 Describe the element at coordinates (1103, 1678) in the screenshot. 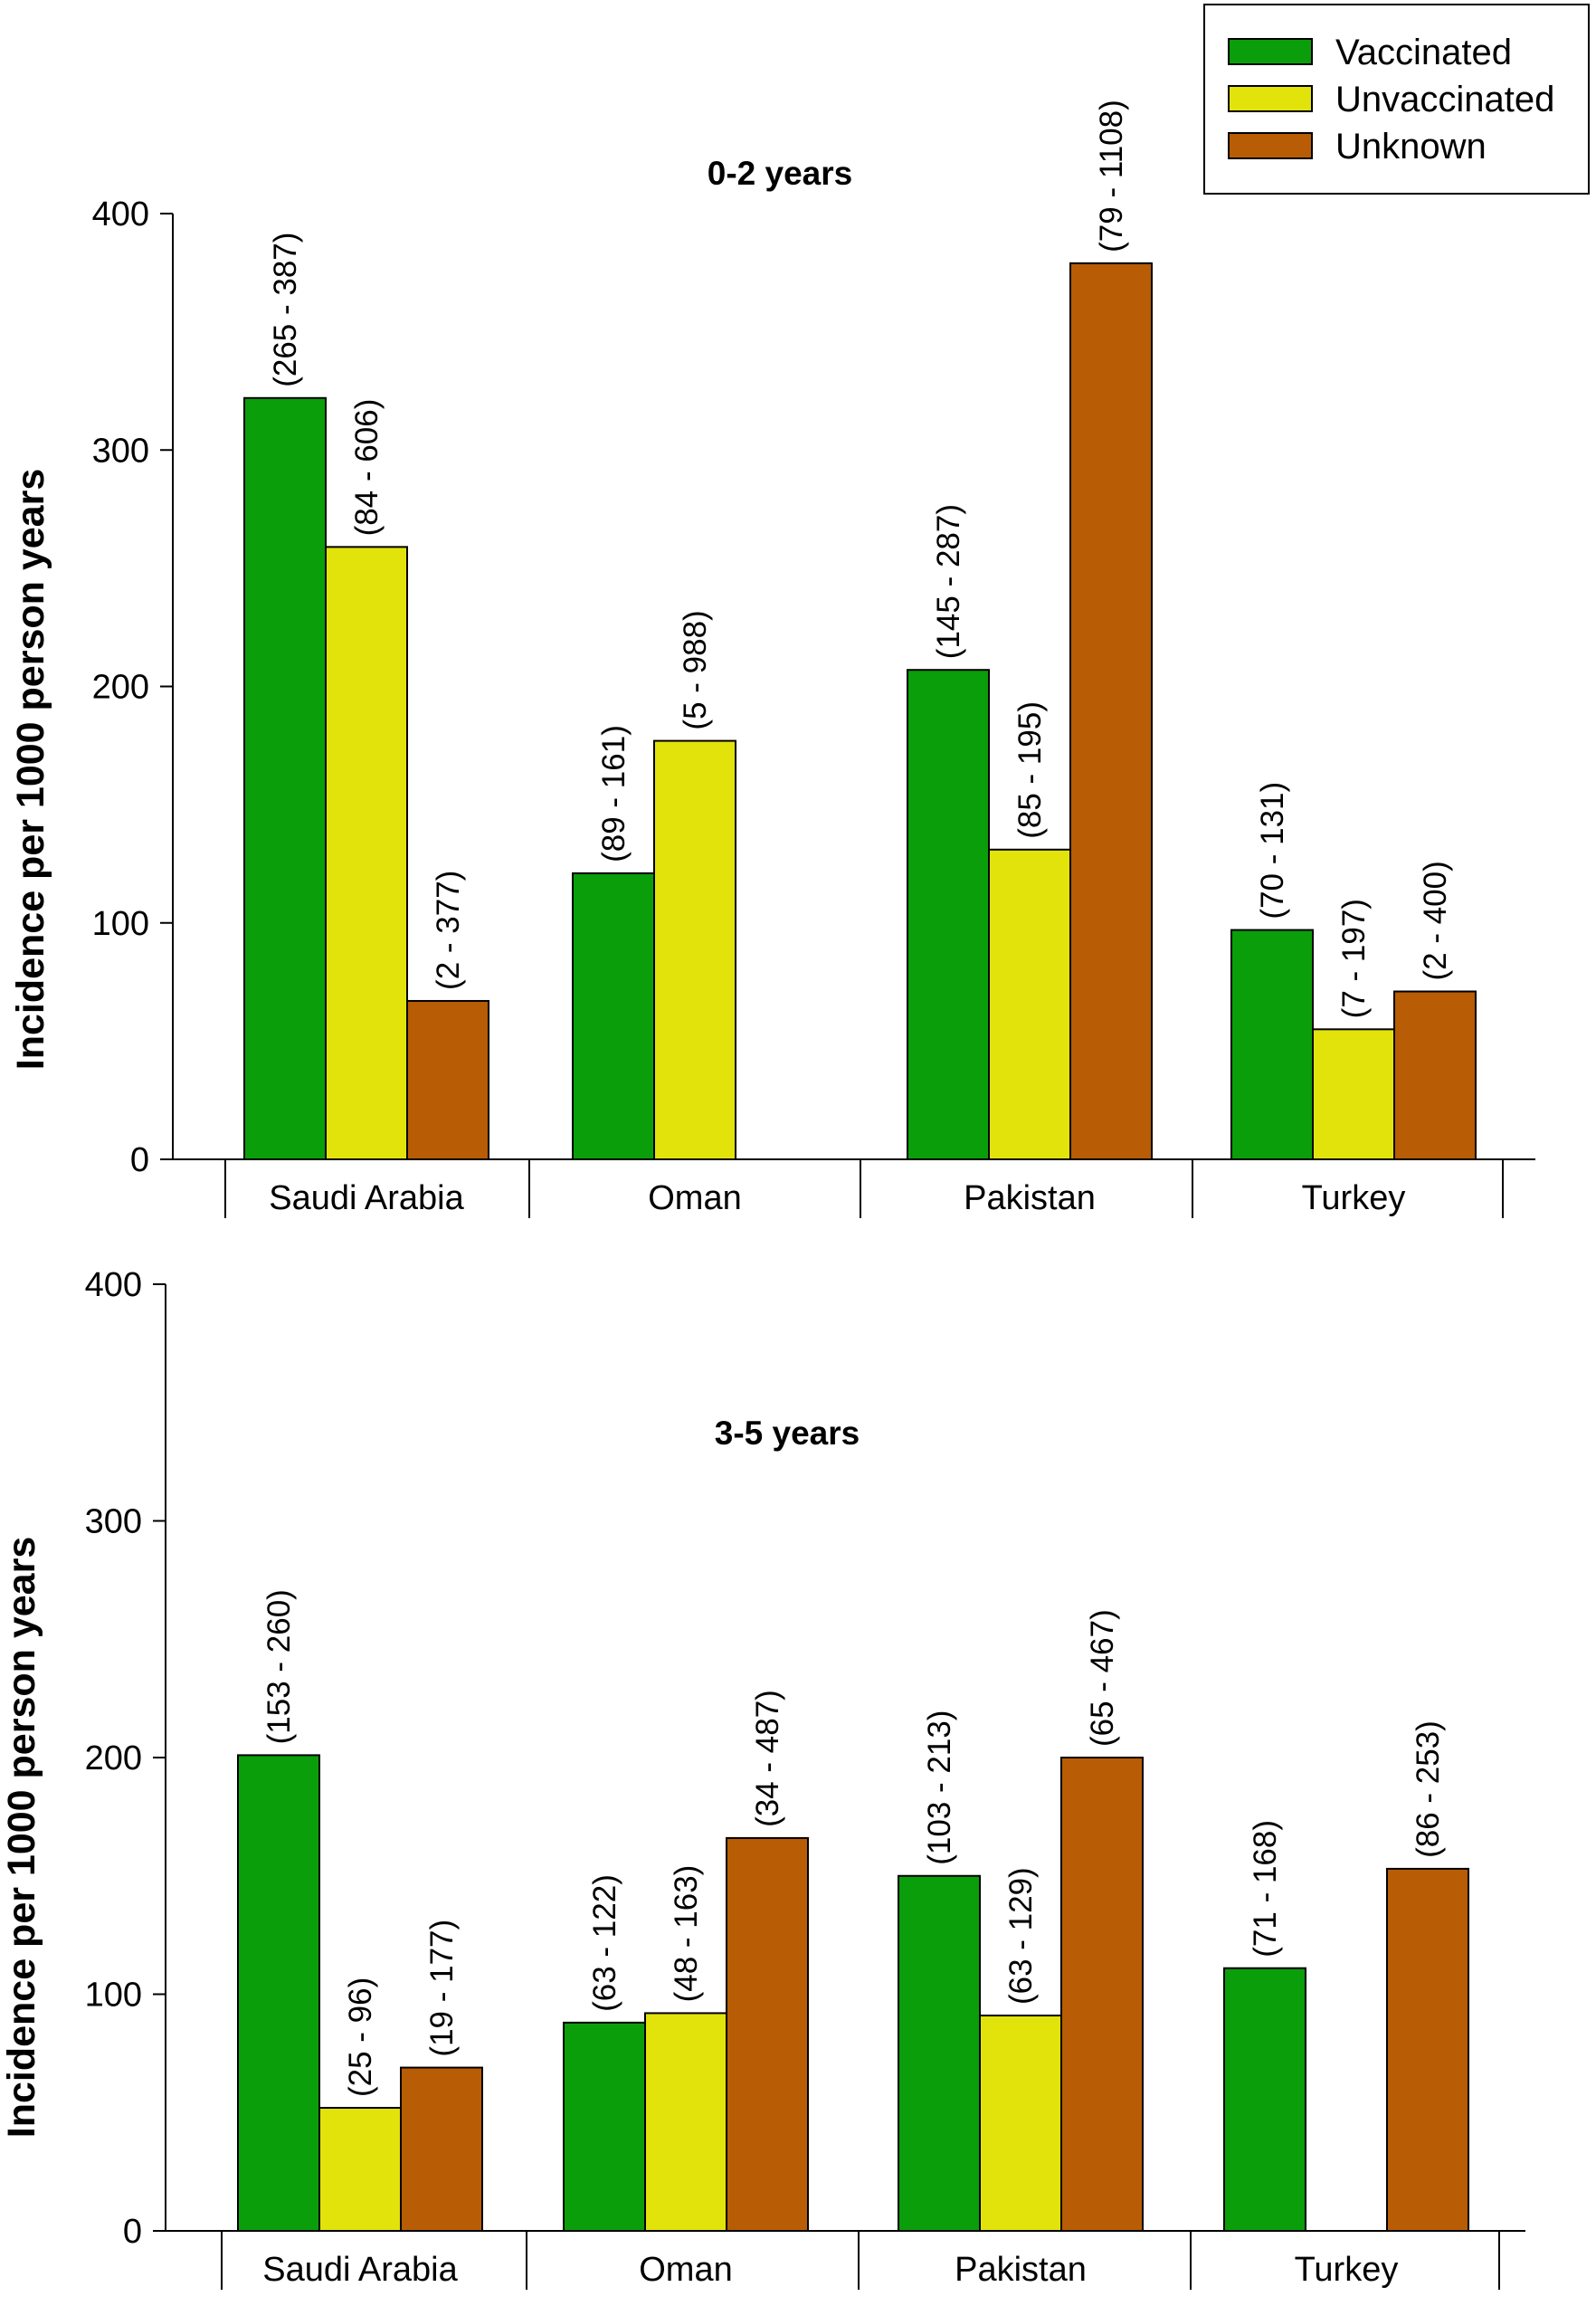

I see `confidence-interval-label: (65 - 467)` at that location.